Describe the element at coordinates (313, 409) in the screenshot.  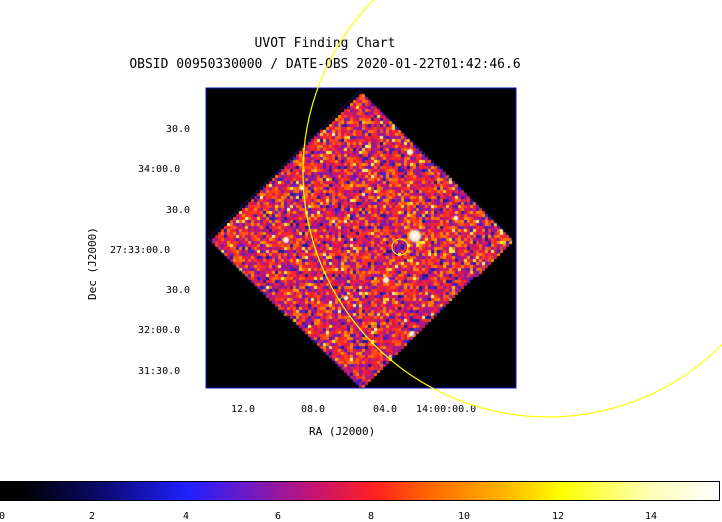
I see `x-tick-label: 08.0` at that location.